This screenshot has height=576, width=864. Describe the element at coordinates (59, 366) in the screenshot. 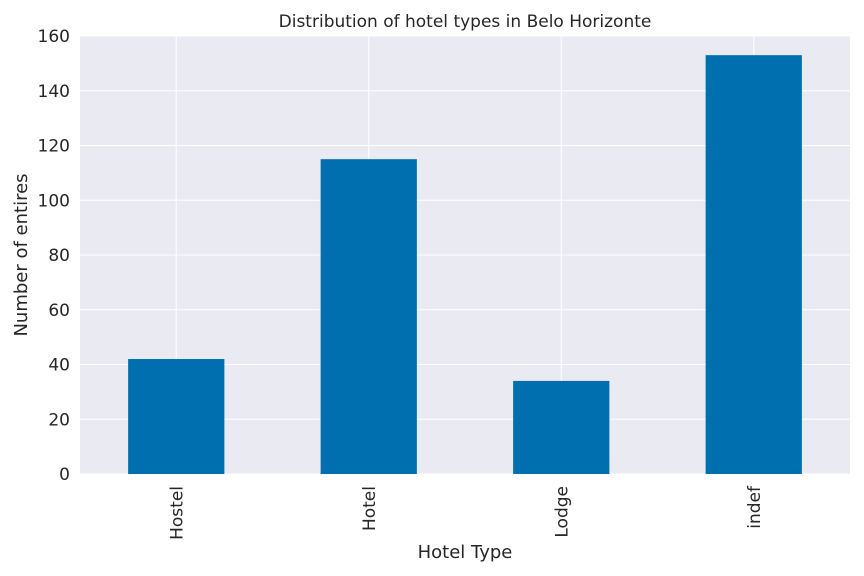

I see `y-tick-label: 40` at that location.